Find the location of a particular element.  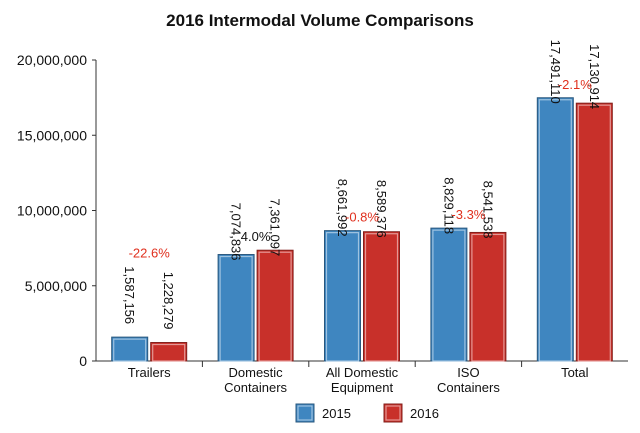

y-tick-label: 0 is located at coordinates (83, 361).